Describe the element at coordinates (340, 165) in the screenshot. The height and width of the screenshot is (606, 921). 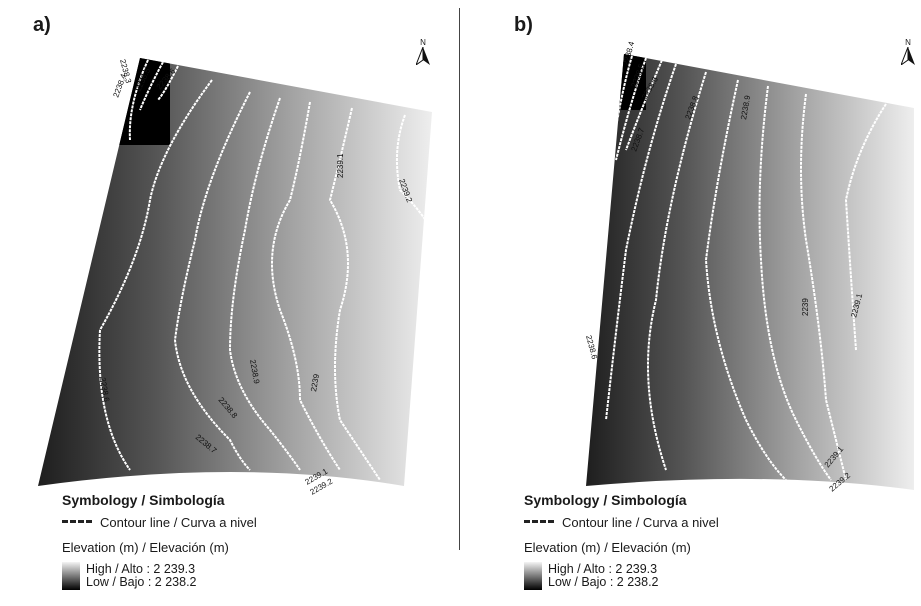
I see `contour-label: 2239.1` at that location.